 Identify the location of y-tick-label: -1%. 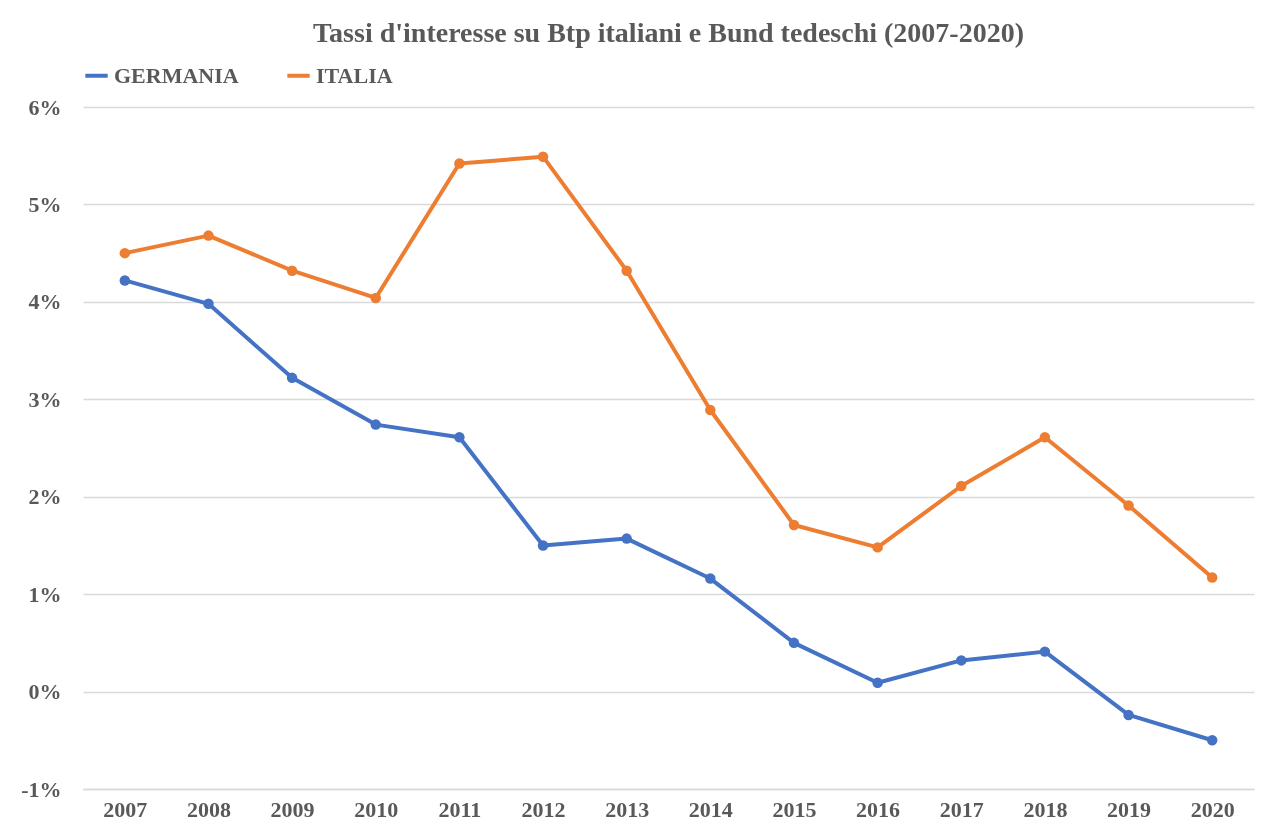
(41, 789).